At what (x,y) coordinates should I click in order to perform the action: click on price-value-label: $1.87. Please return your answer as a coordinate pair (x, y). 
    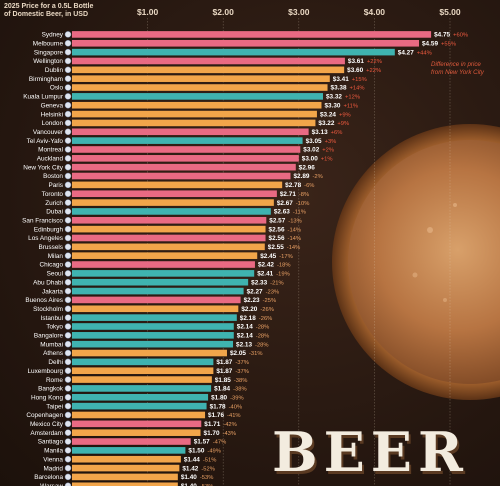
    Looking at the image, I should click on (224, 362).